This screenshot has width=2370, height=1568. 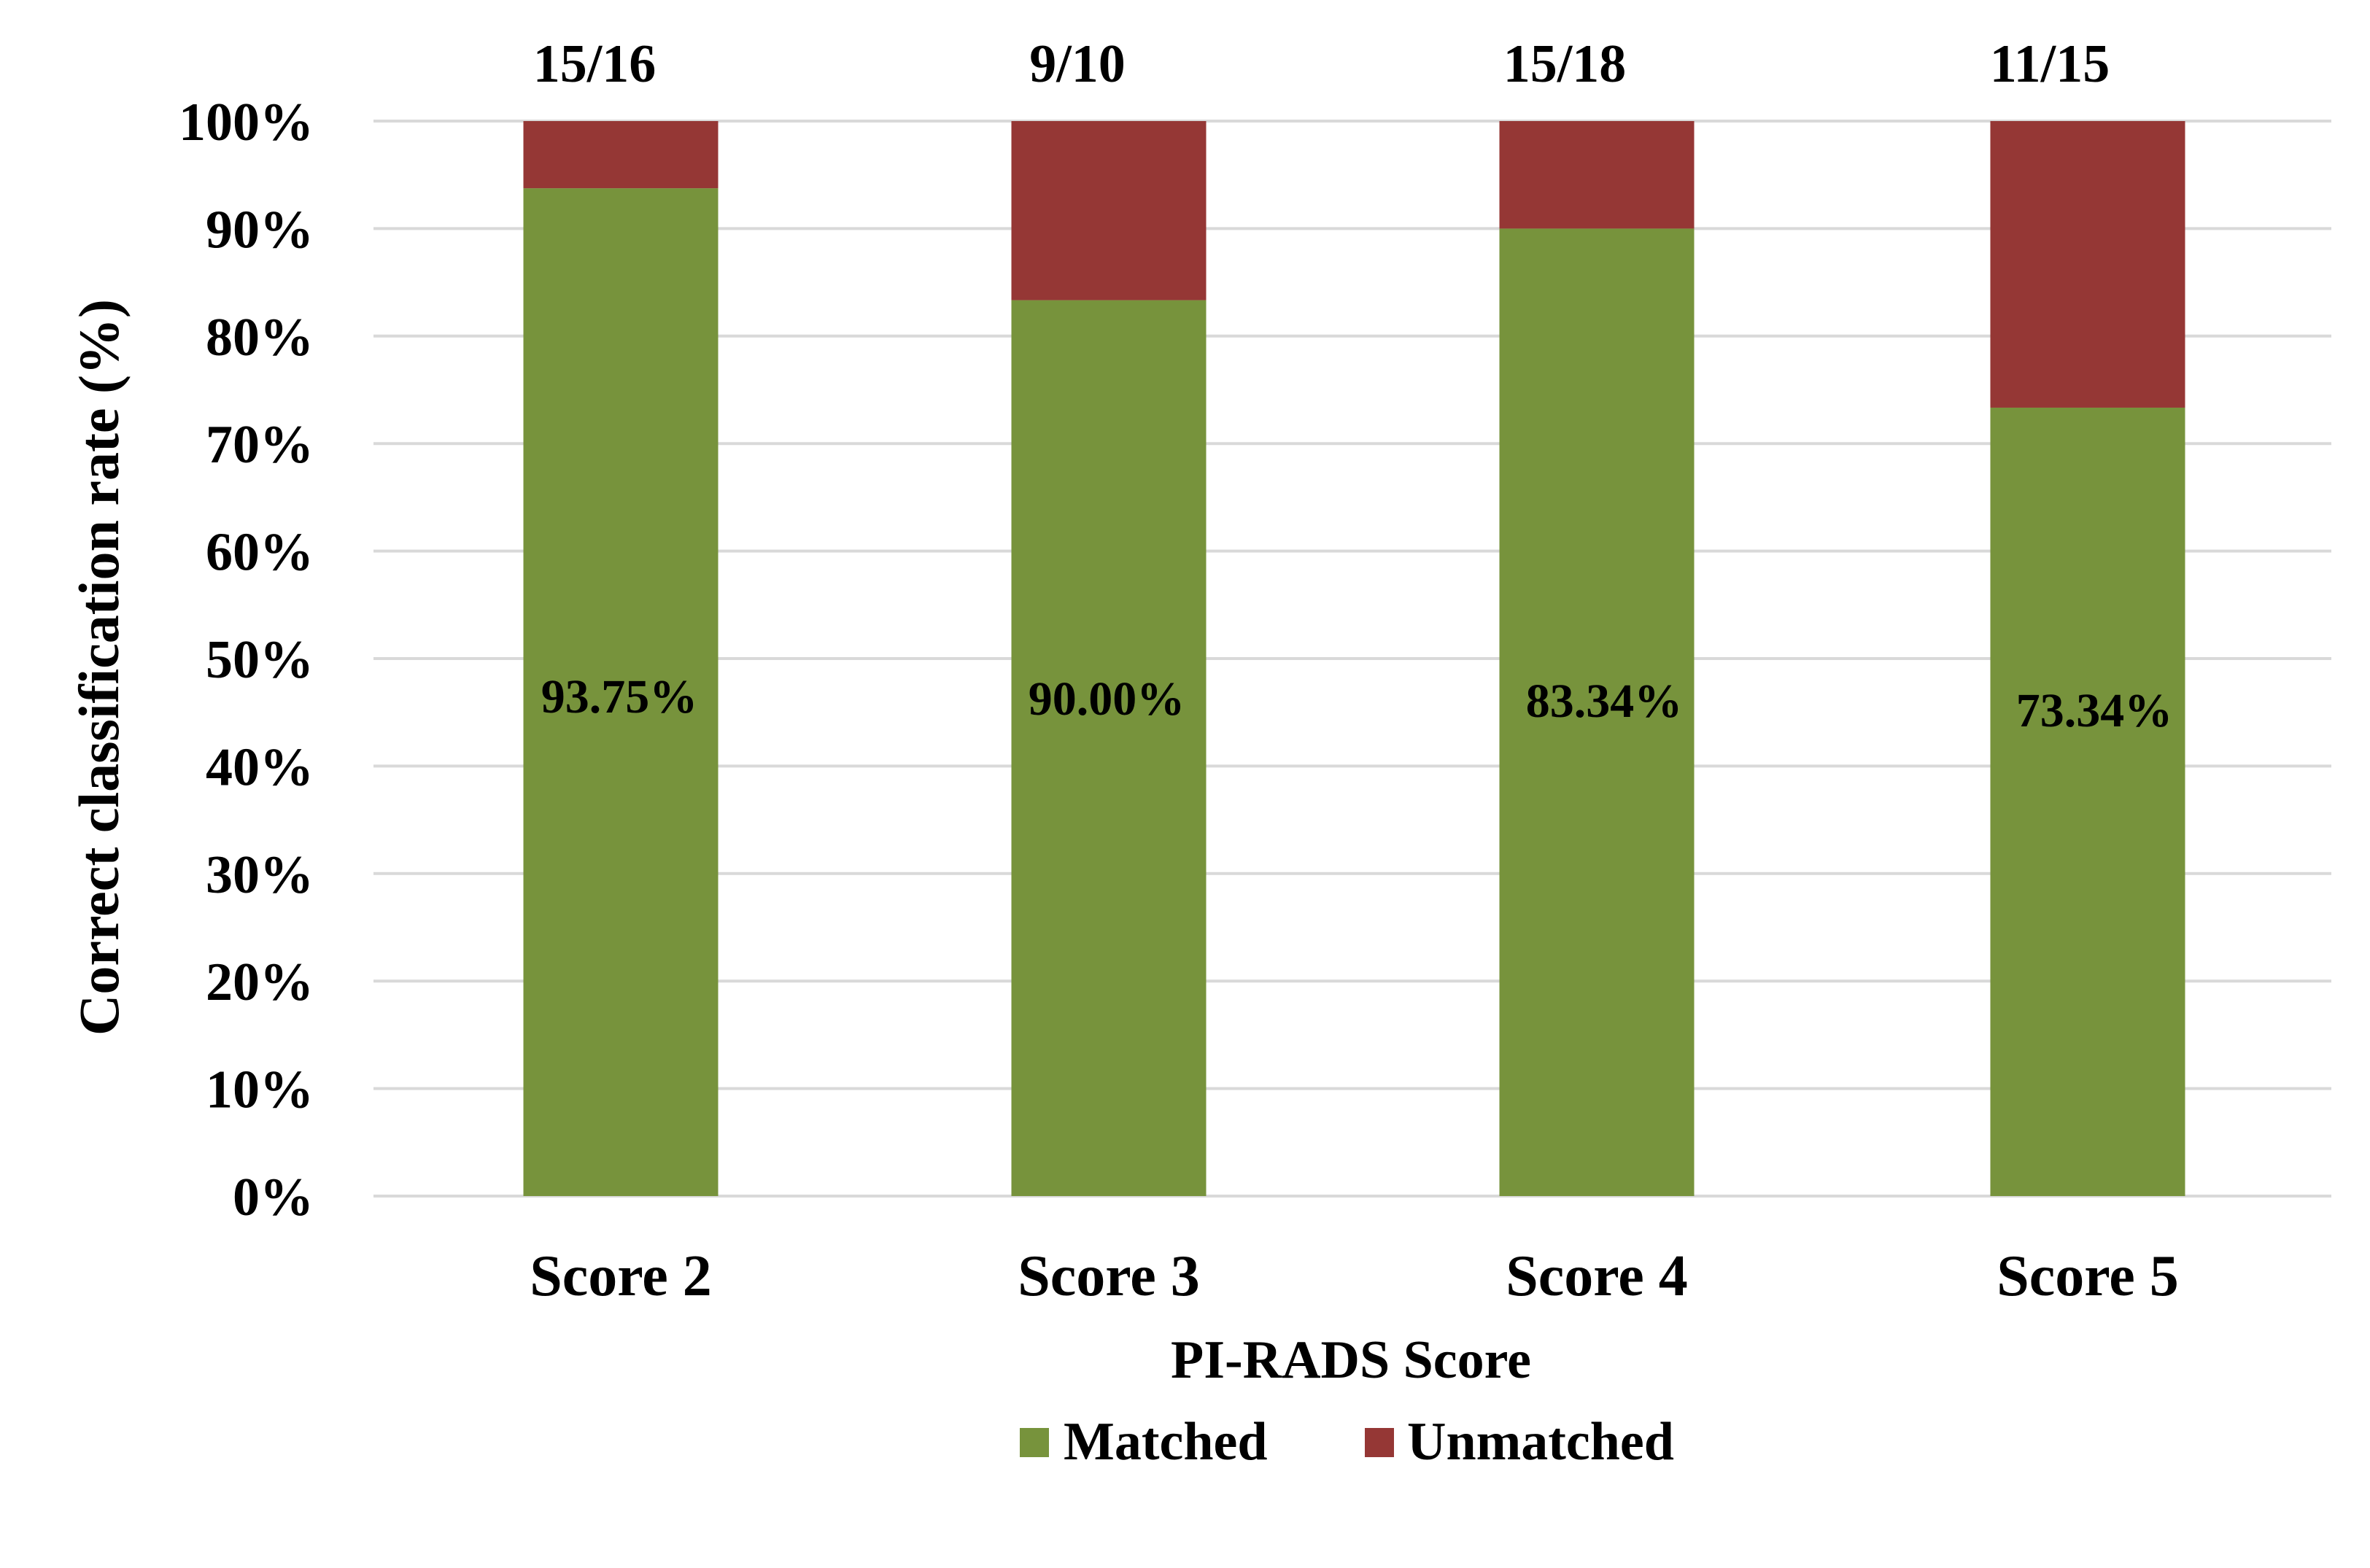 I want to click on y-tick-label: 20%, so click(x=260, y=982).